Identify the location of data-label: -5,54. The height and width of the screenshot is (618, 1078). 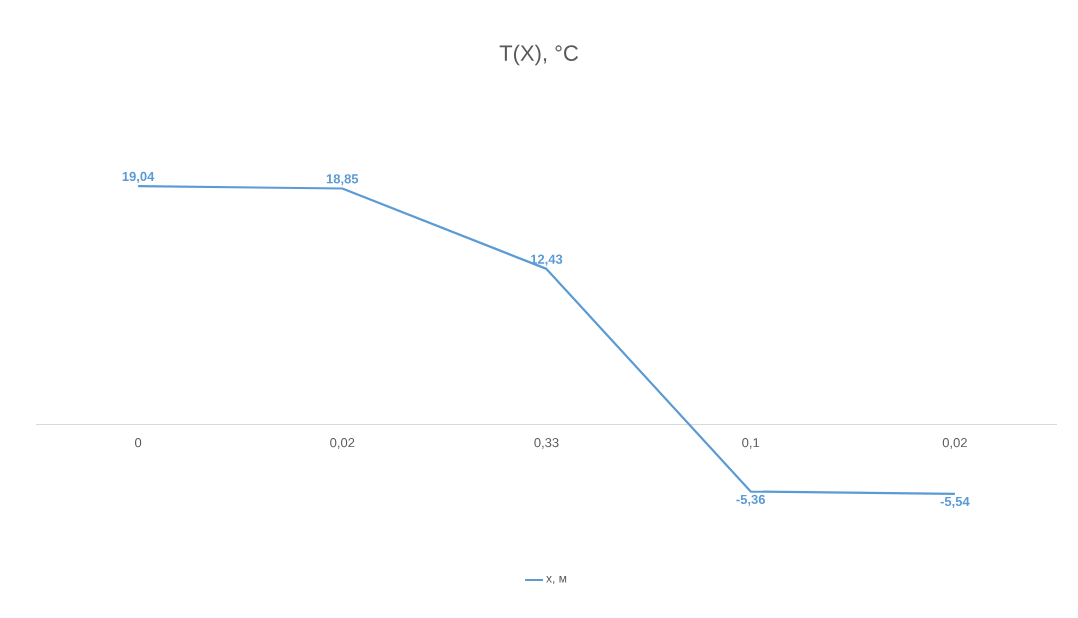
(955, 502).